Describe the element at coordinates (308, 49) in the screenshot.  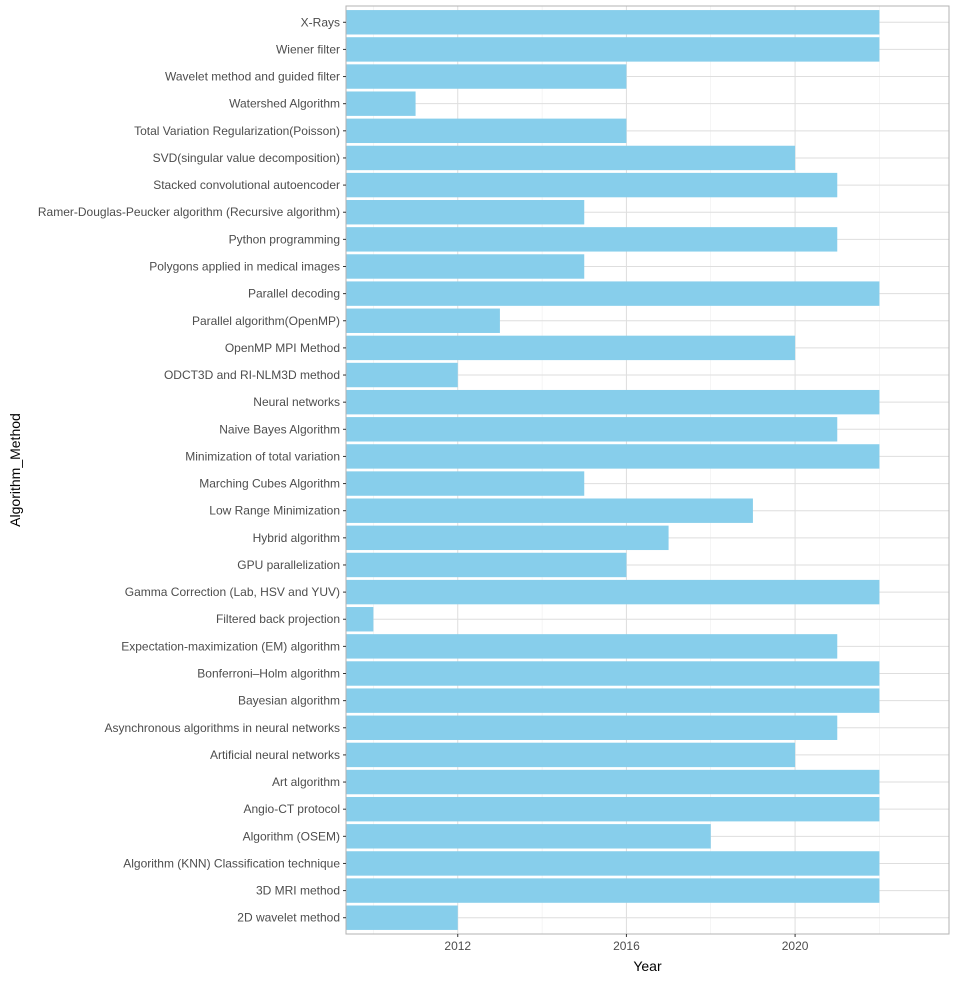
I see `y-tick-label: Wiener filter` at that location.